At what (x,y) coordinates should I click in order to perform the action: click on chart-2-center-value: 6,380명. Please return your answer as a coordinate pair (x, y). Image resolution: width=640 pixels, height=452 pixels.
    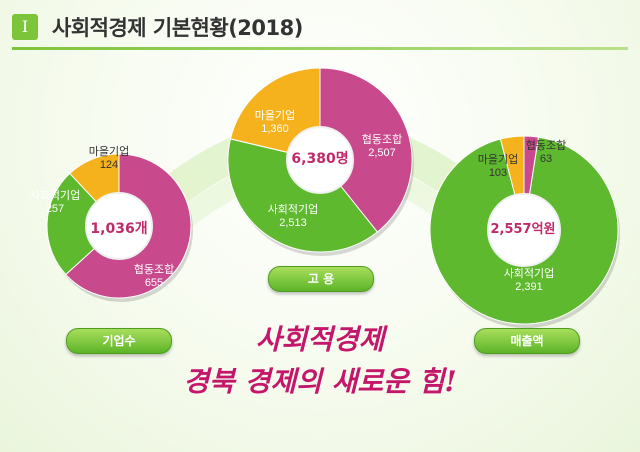
    Looking at the image, I should click on (320, 159).